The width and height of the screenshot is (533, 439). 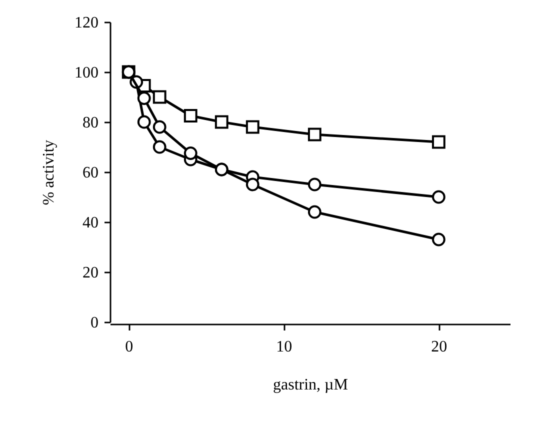 What do you see at coordinates (90, 123) in the screenshot?
I see `y-tick-label: 80` at bounding box center [90, 123].